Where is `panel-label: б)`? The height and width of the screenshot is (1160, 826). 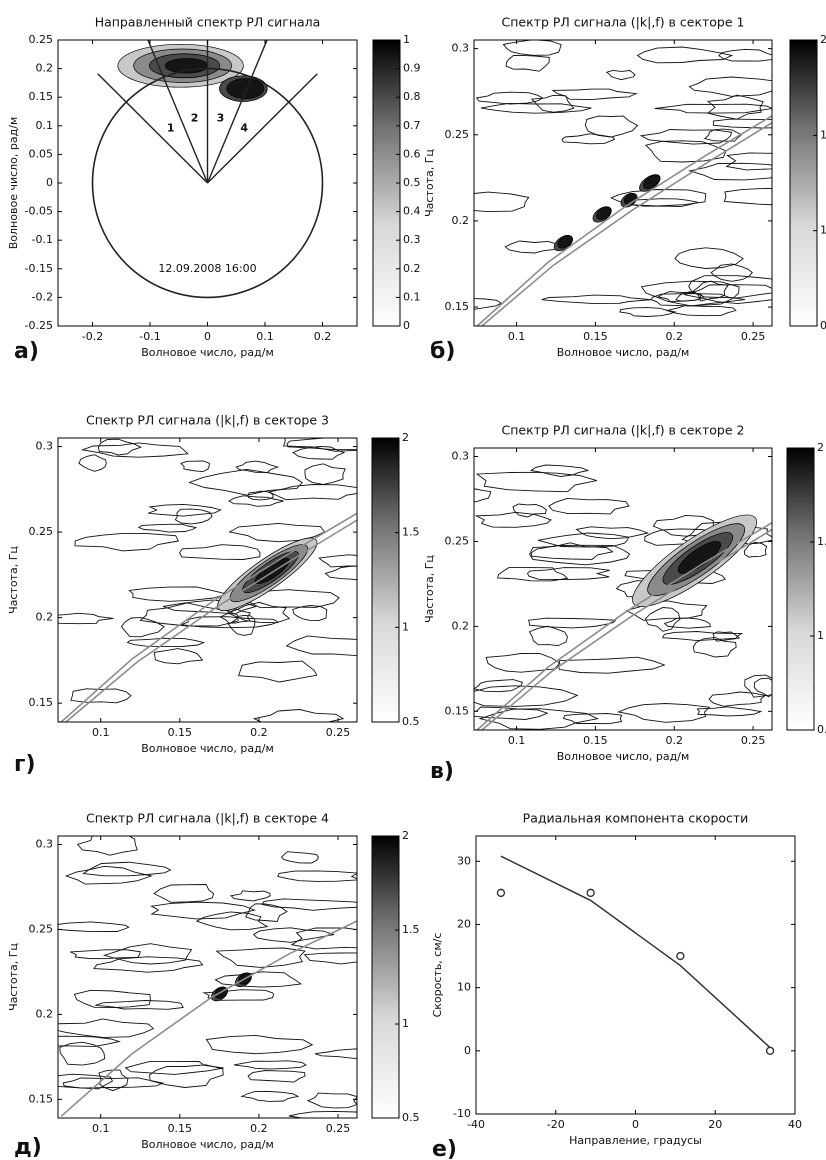
panel-label: б) is located at coordinates (442, 351).